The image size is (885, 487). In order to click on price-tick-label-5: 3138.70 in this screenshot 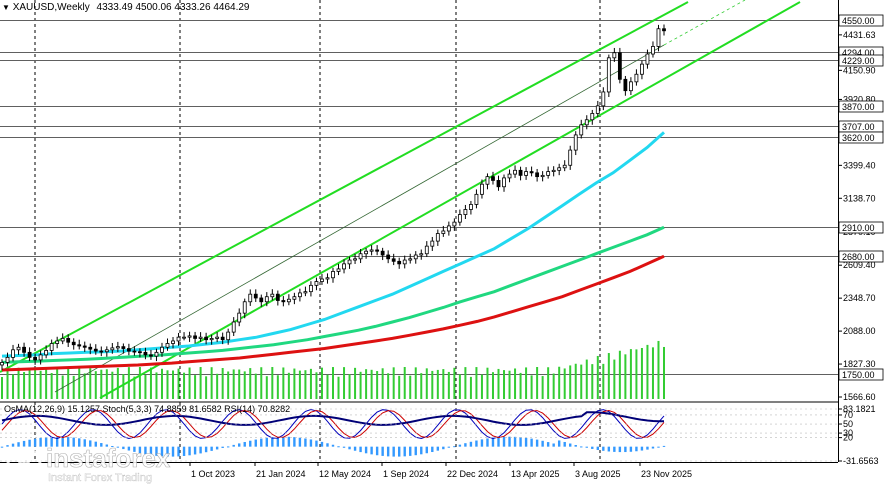, I will do `click(859, 198)`.